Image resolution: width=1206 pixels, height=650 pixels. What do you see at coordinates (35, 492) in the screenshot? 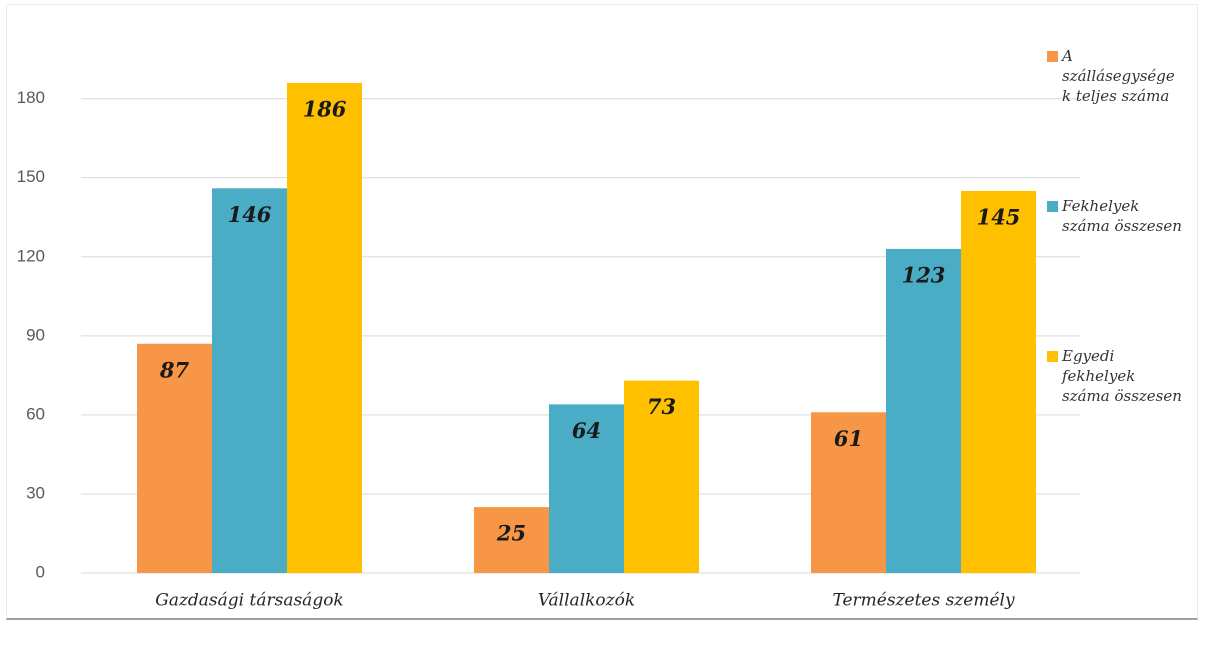
I see `y-tick-label: 30` at bounding box center [35, 492].